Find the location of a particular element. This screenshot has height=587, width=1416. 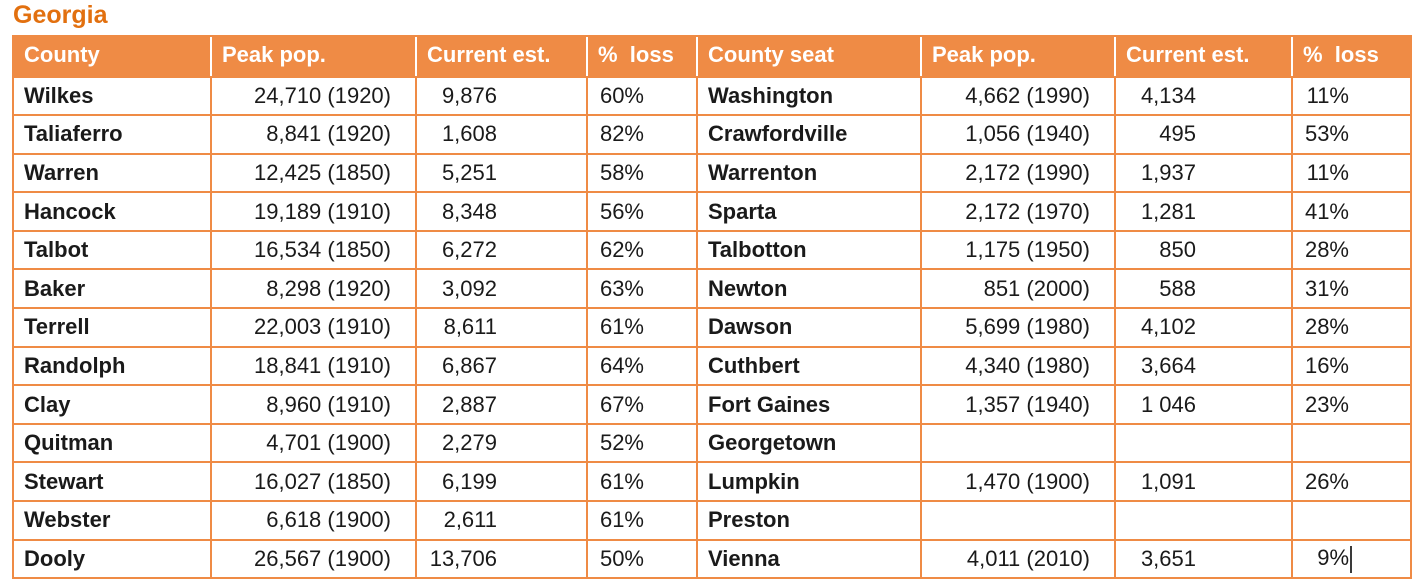

cell-seat-pct-loss: 53% is located at coordinates (1351, 134).